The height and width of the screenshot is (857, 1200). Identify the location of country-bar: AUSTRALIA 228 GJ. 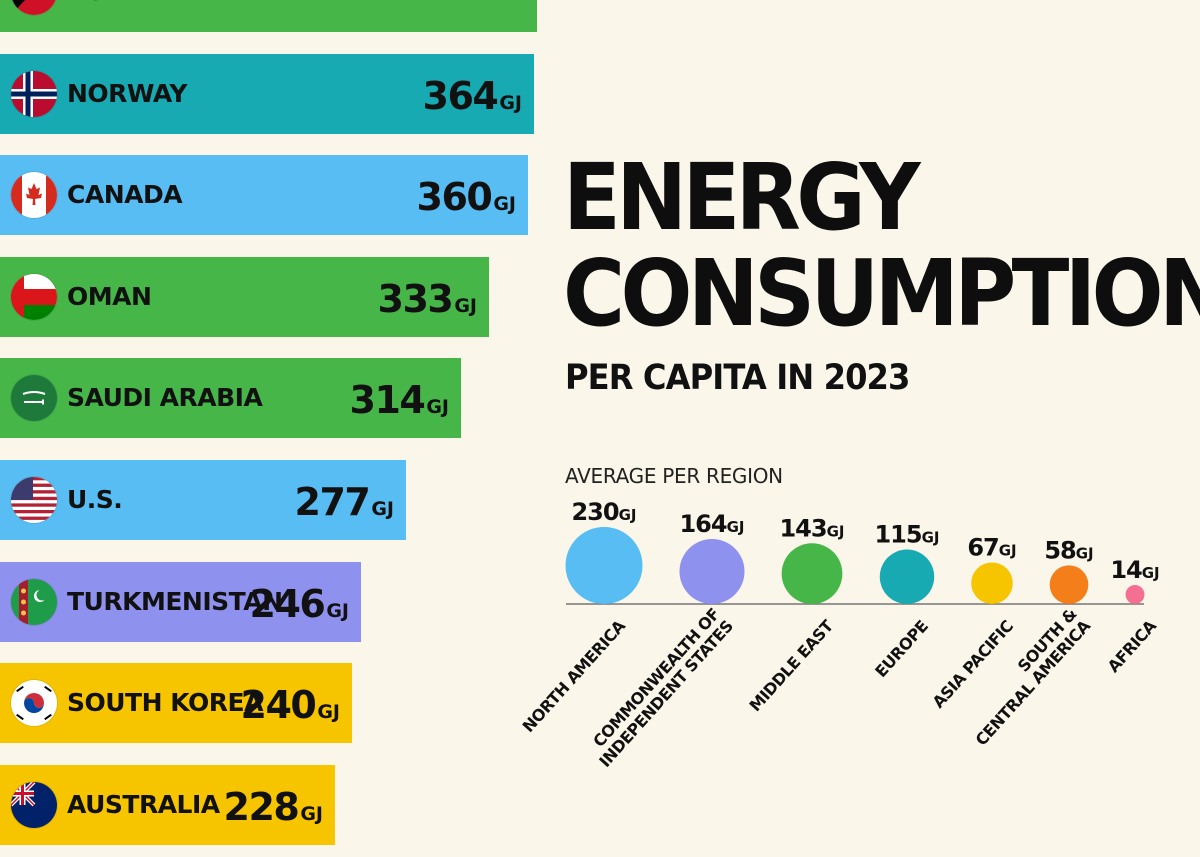
(167, 804).